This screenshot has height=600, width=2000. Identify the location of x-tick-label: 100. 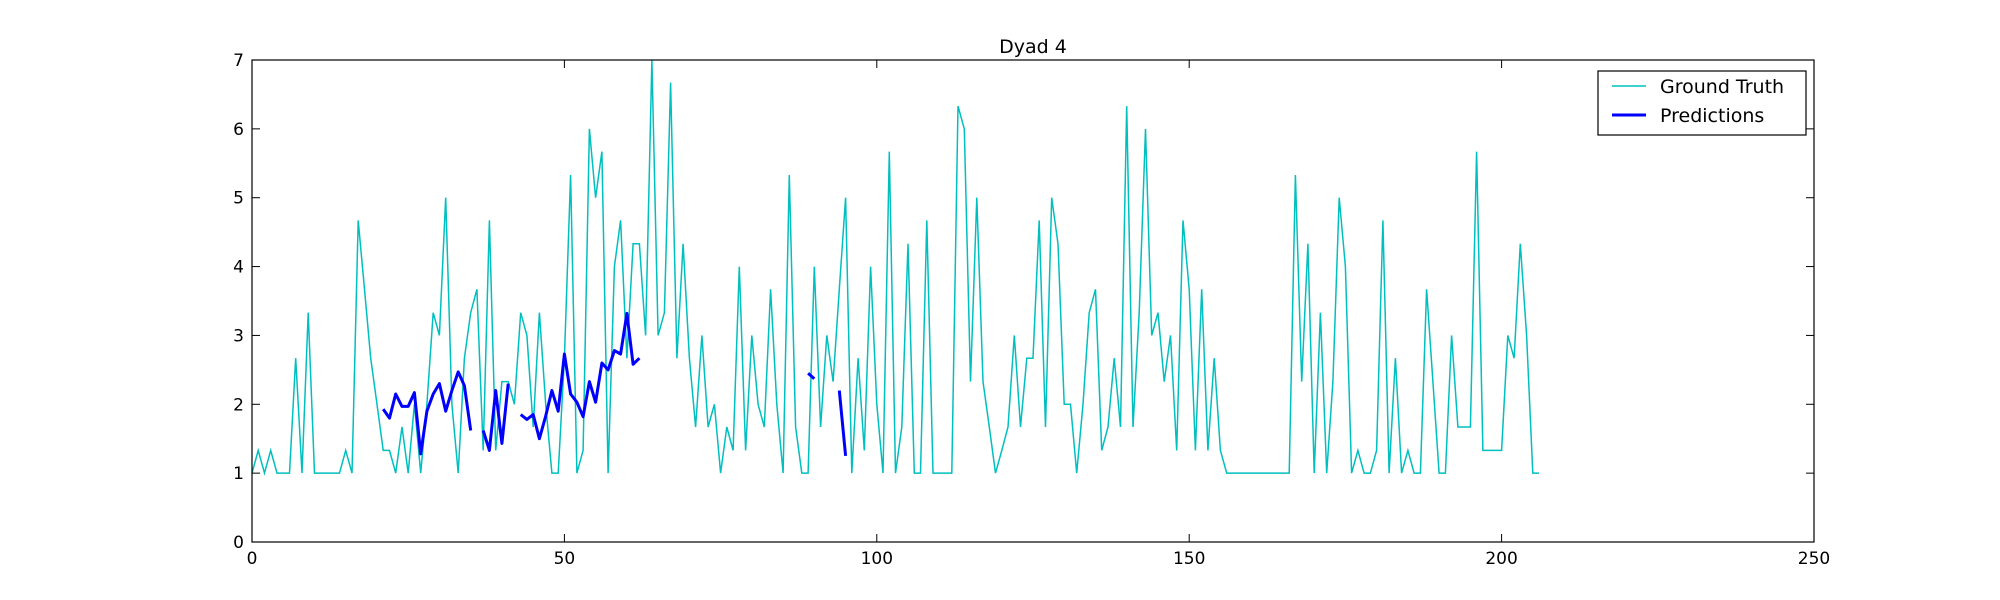
(877, 559).